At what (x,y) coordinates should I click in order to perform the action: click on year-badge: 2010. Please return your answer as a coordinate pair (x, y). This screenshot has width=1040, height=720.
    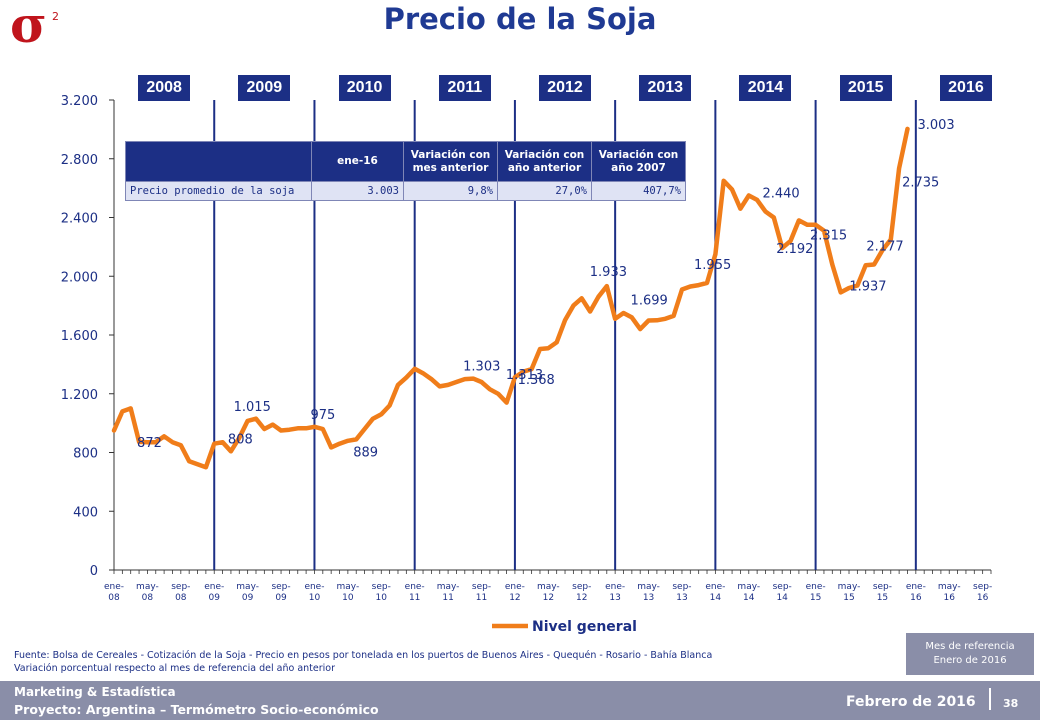
    Looking at the image, I should click on (364, 88).